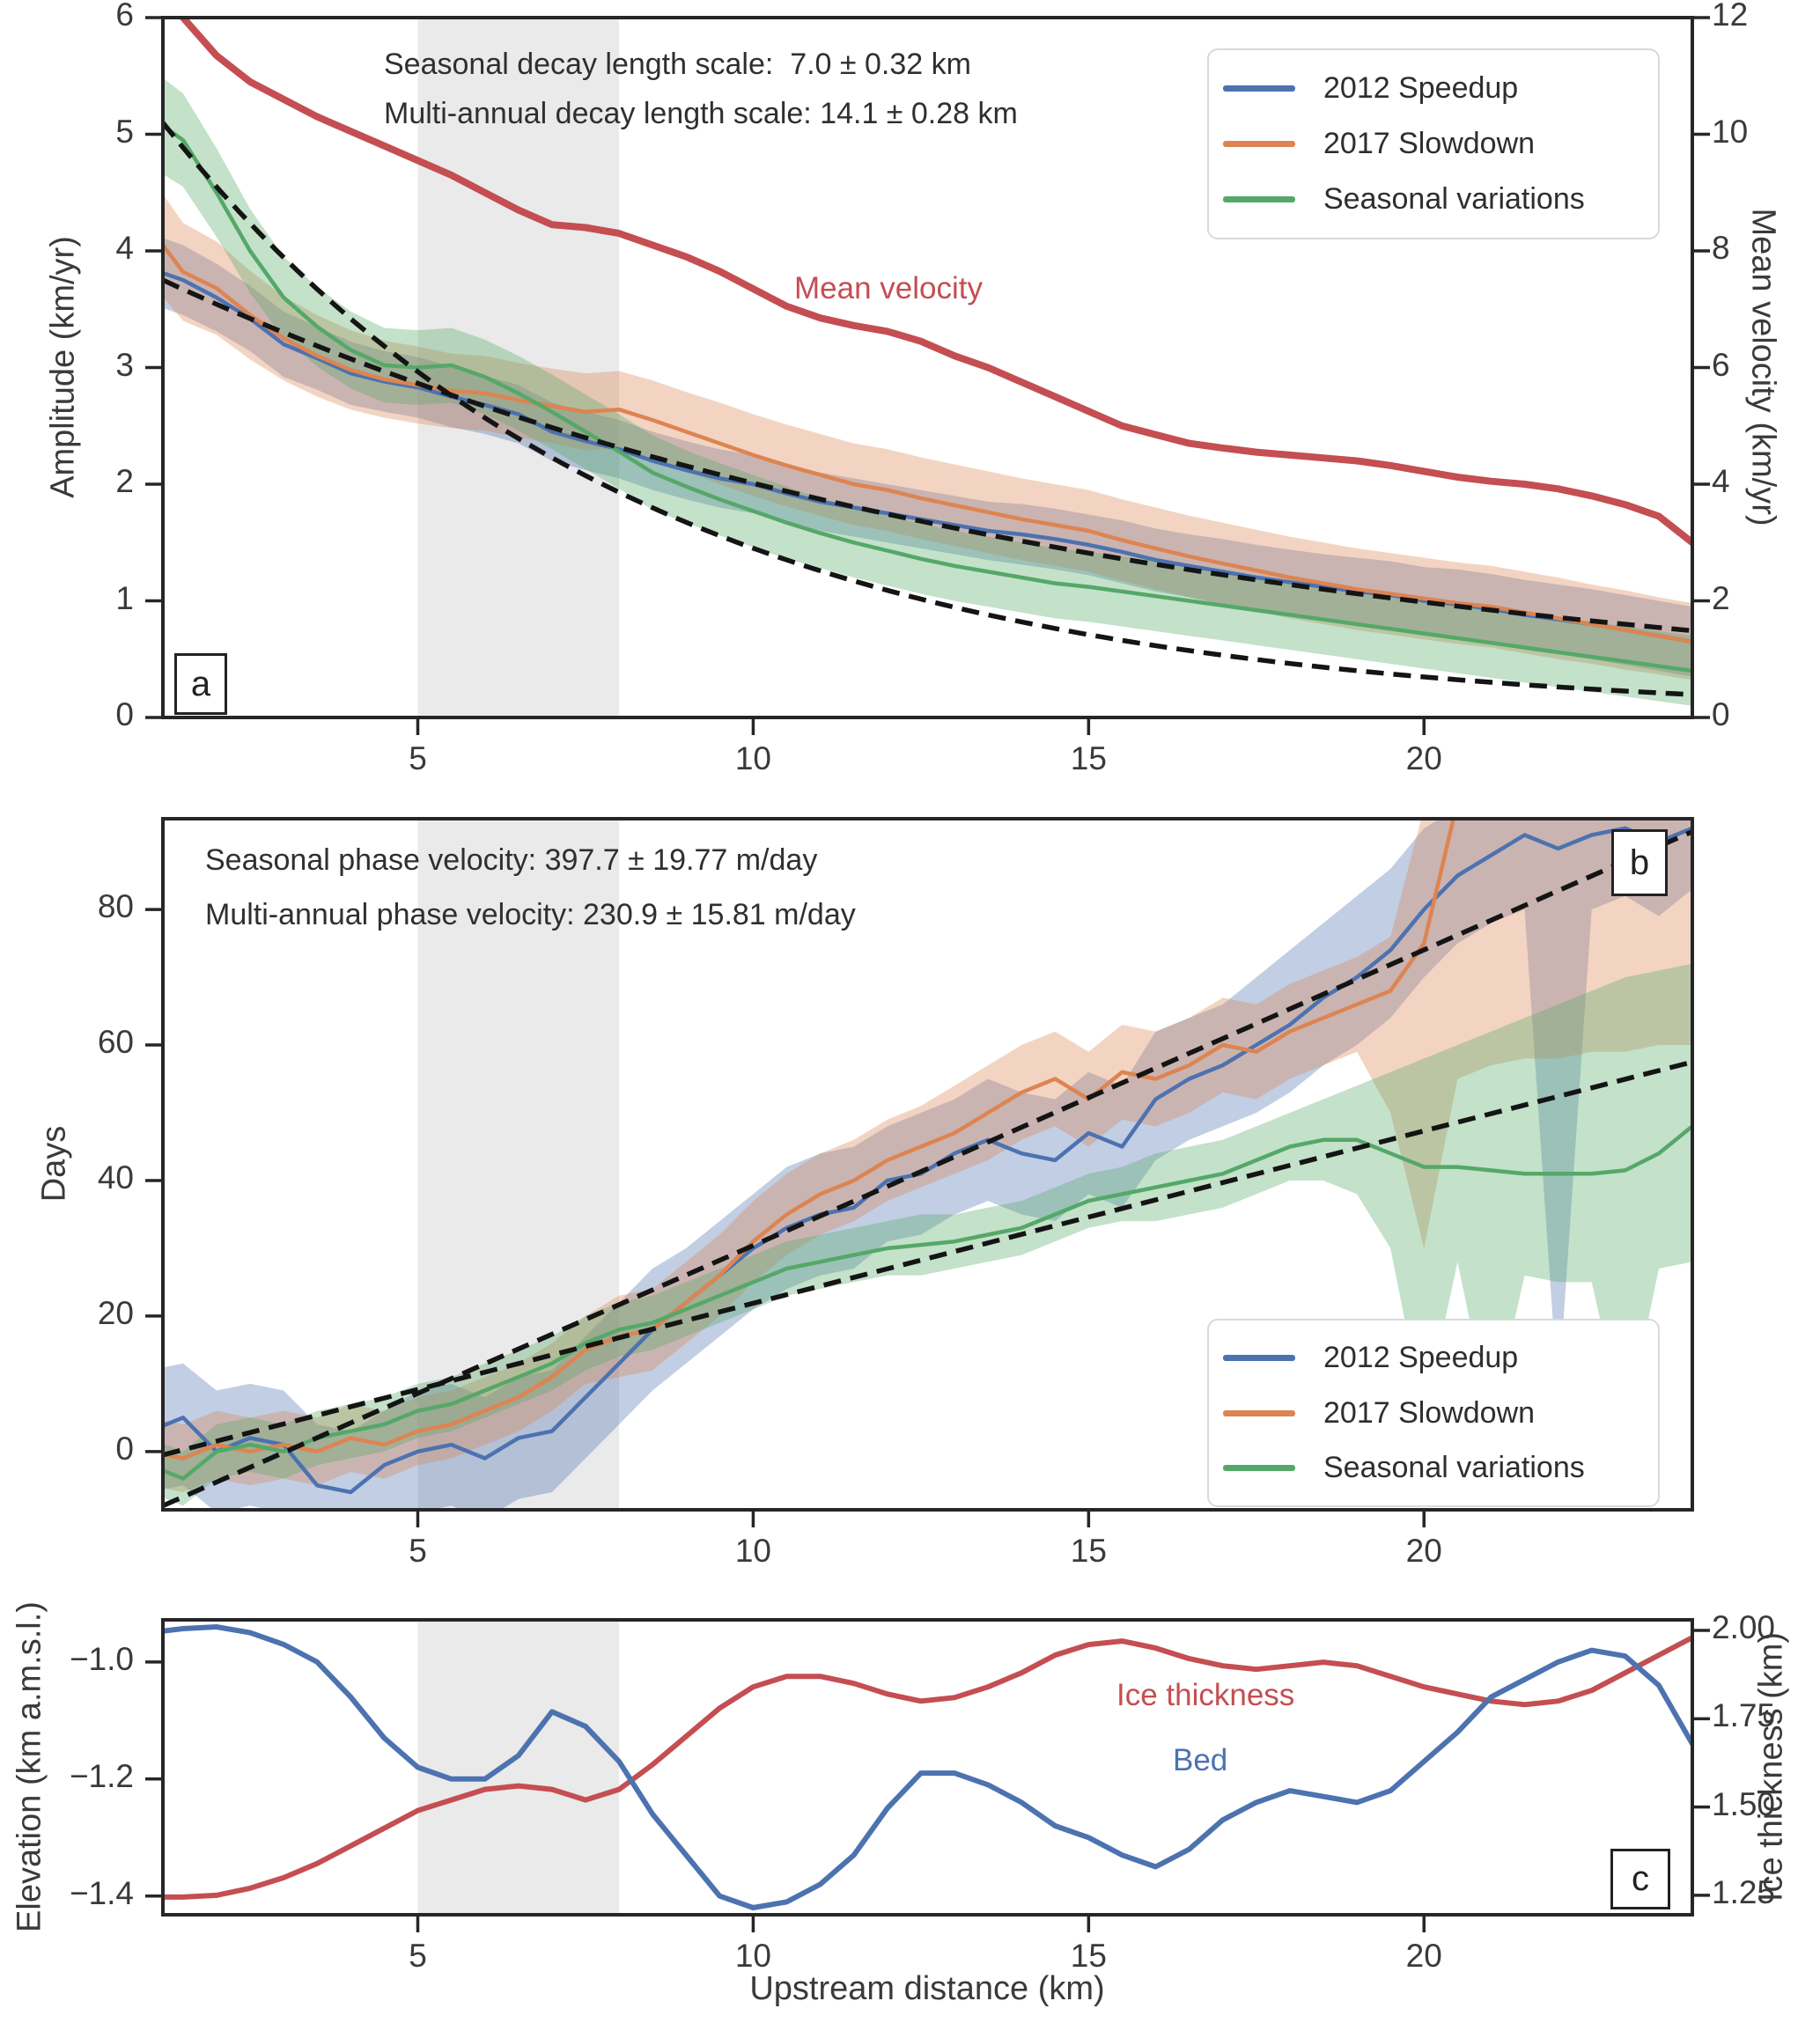 This screenshot has height=2038, width=1820. I want to click on legend-item-2012-speedup: 2012 Speedup, so click(1433, 88).